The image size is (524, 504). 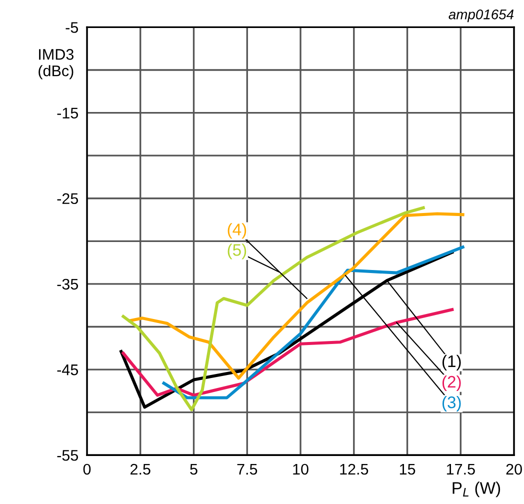 I want to click on x-tick-label: 12.5, so click(x=354, y=469).